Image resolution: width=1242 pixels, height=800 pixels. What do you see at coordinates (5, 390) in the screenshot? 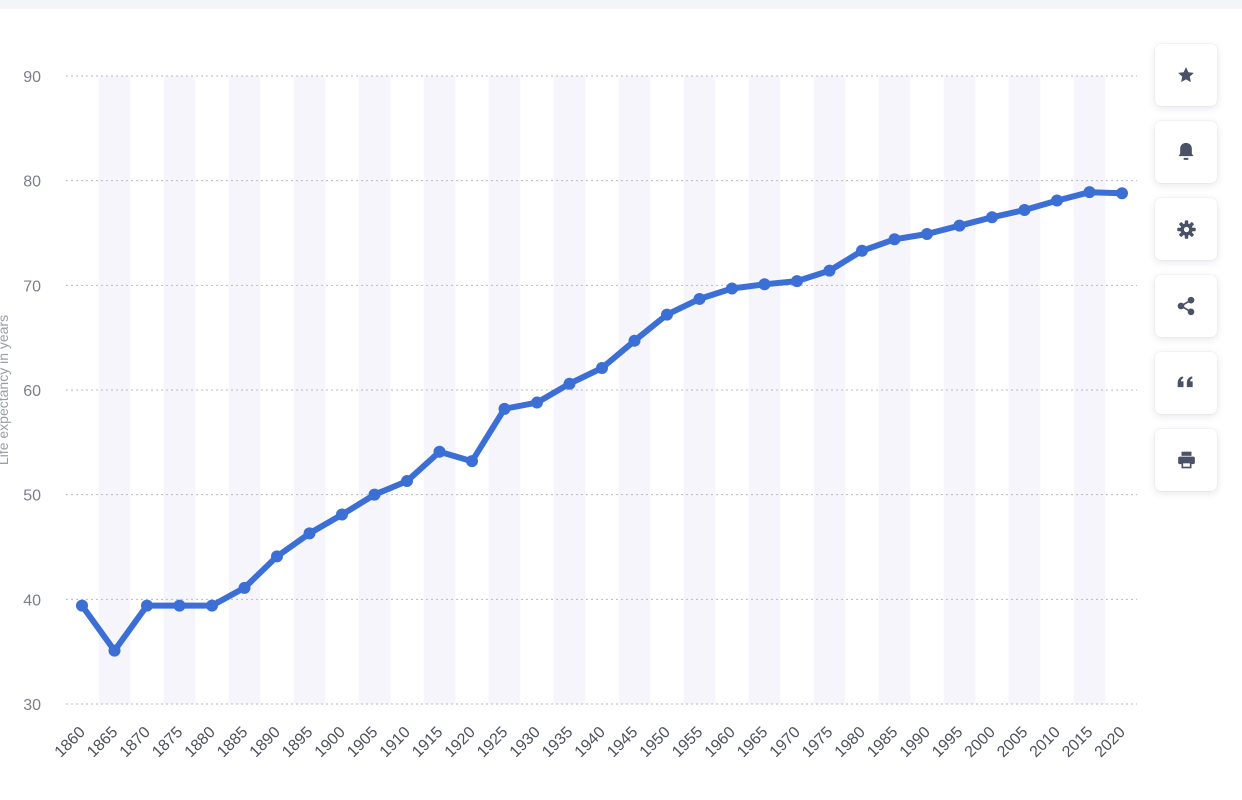
I see `y-axis-label: Life expectancy in years` at bounding box center [5, 390].